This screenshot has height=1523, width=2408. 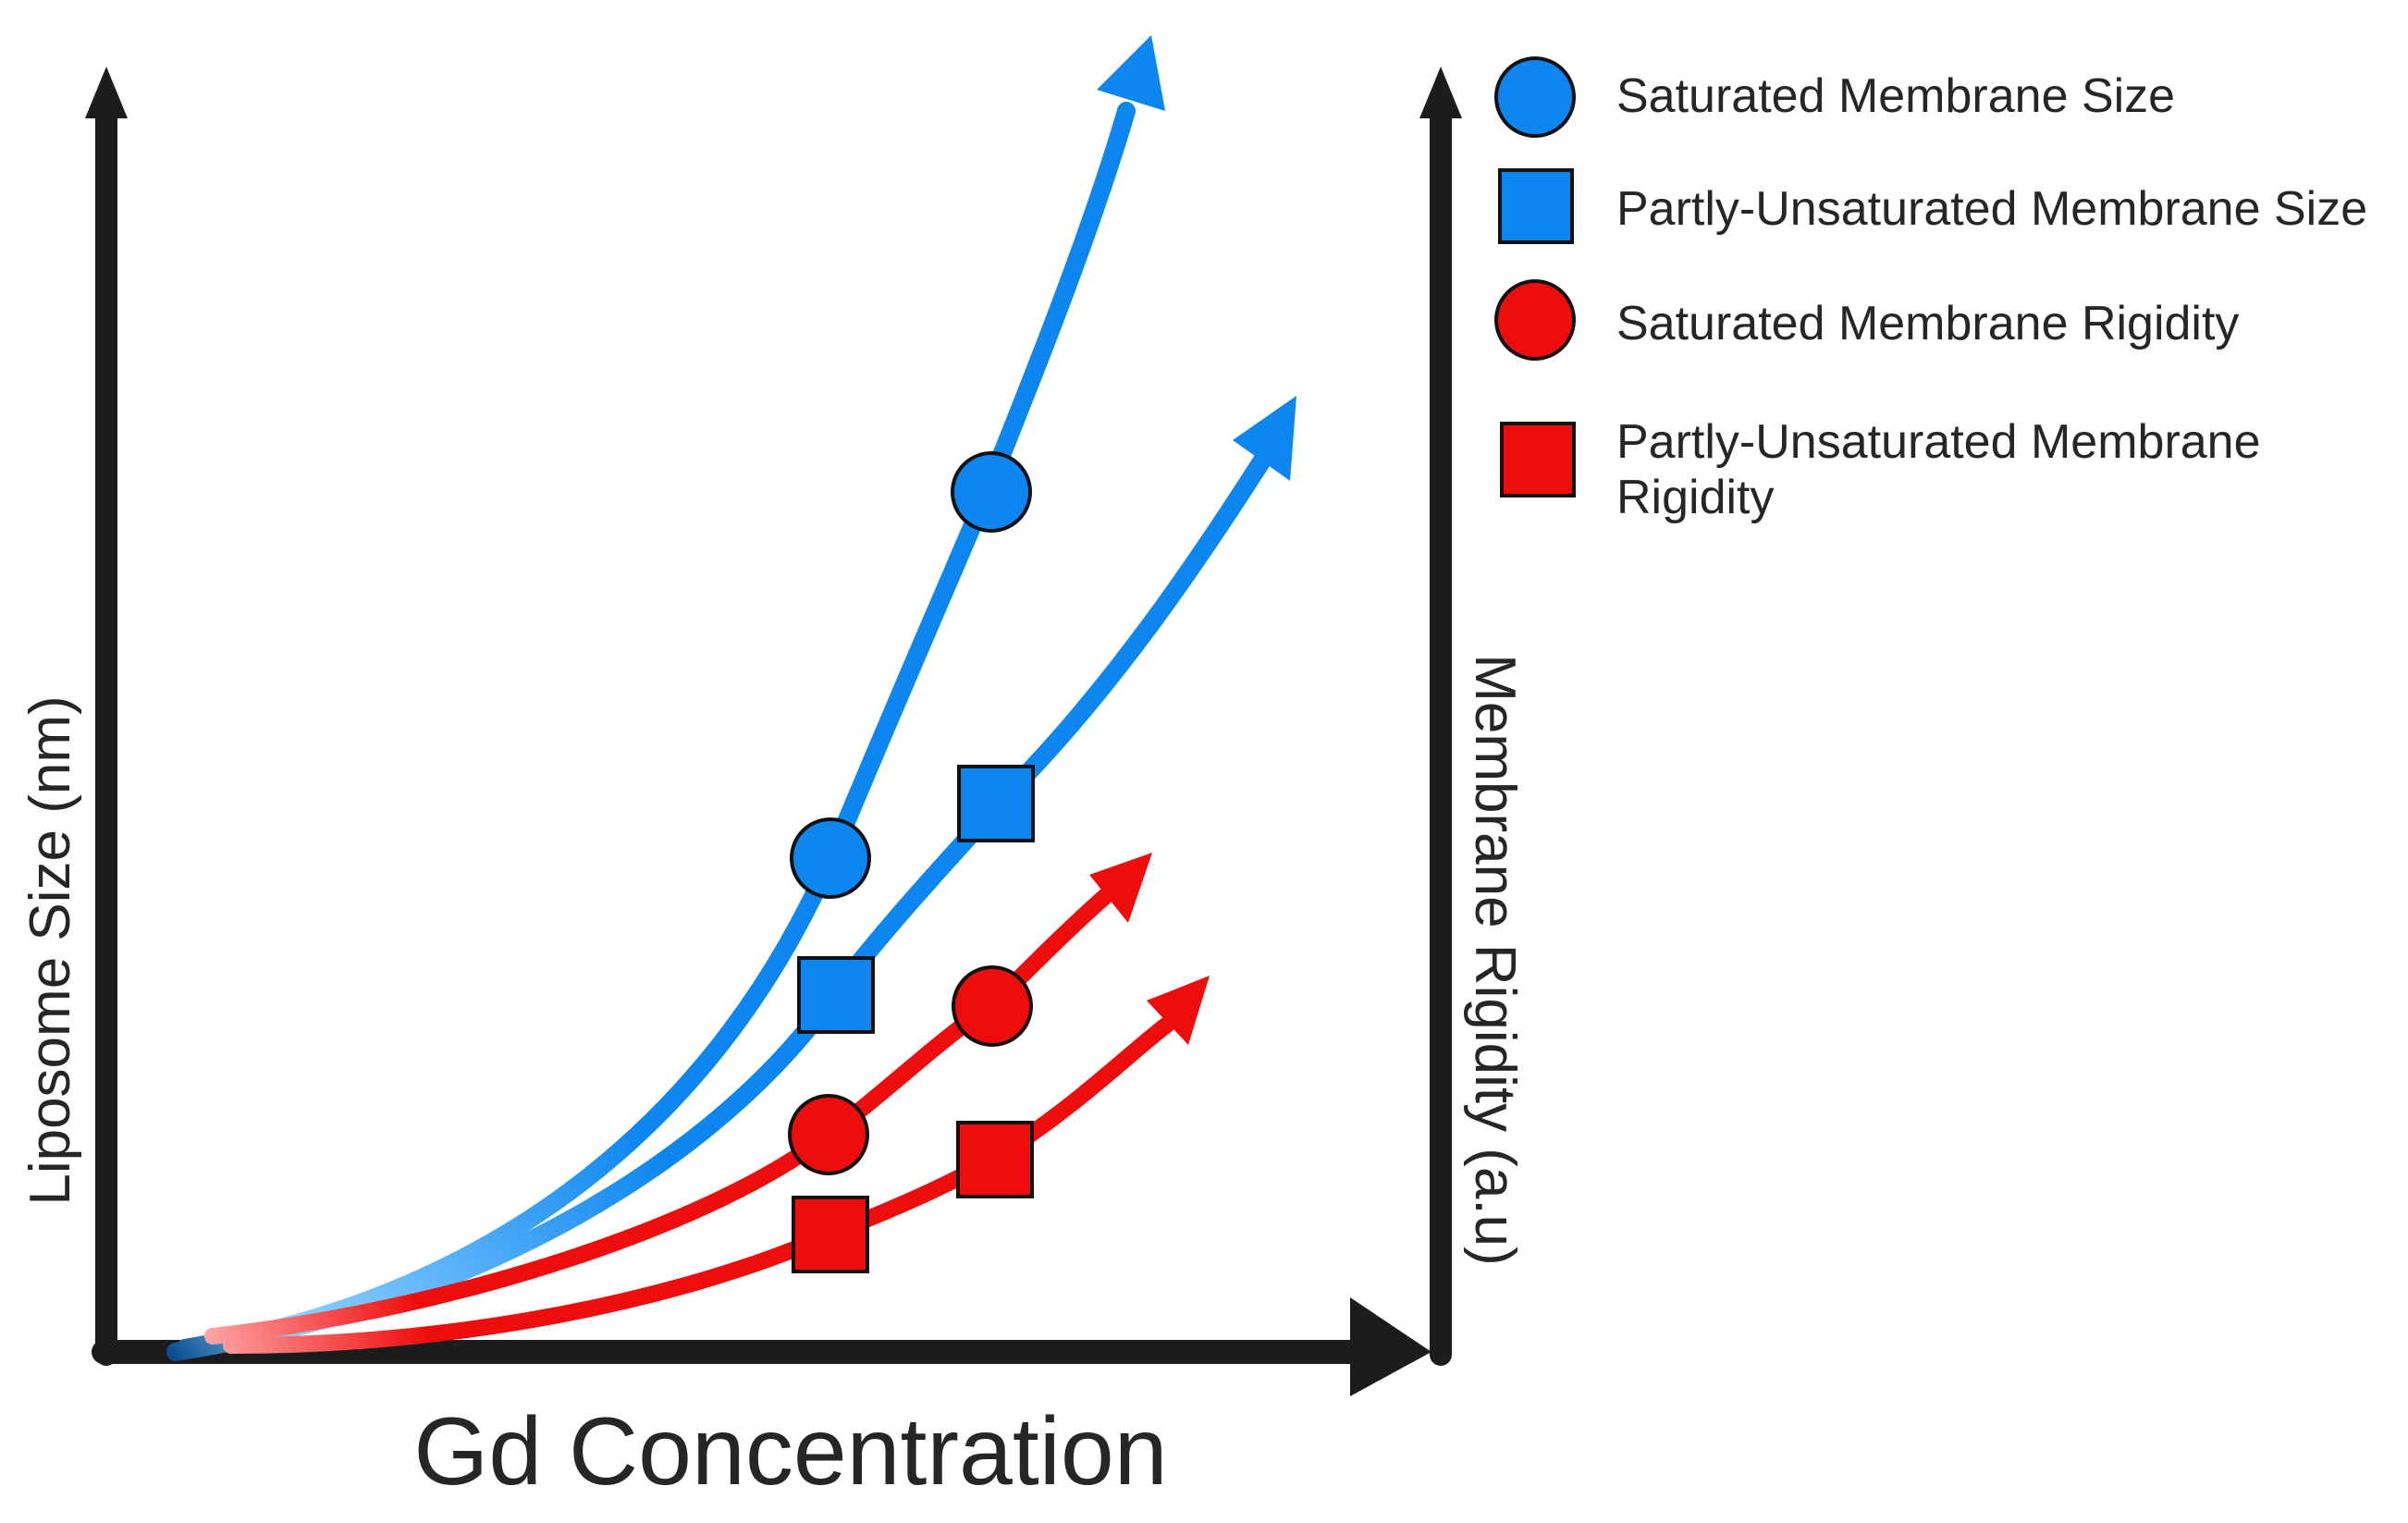 What do you see at coordinates (106, 92) in the screenshot?
I see `y-axis-left-arrowhead` at bounding box center [106, 92].